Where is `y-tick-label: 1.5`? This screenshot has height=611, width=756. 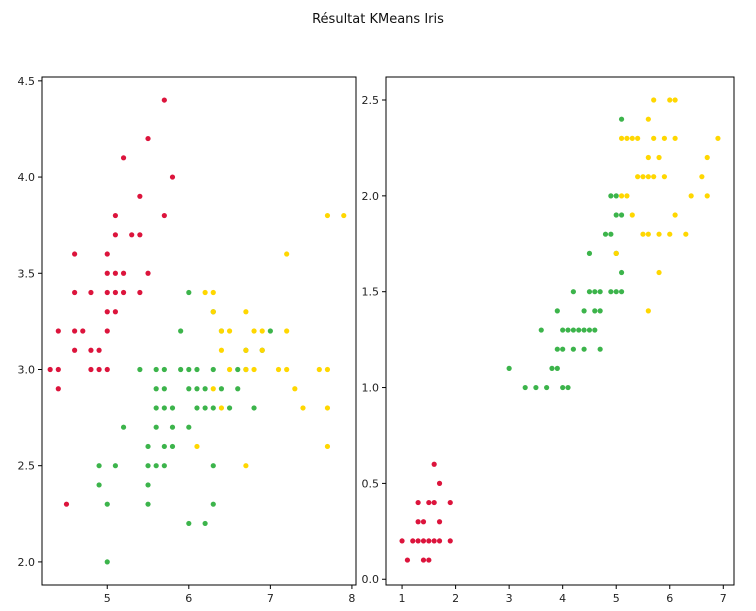
y-tick-label: 1.5 is located at coordinates (371, 292).